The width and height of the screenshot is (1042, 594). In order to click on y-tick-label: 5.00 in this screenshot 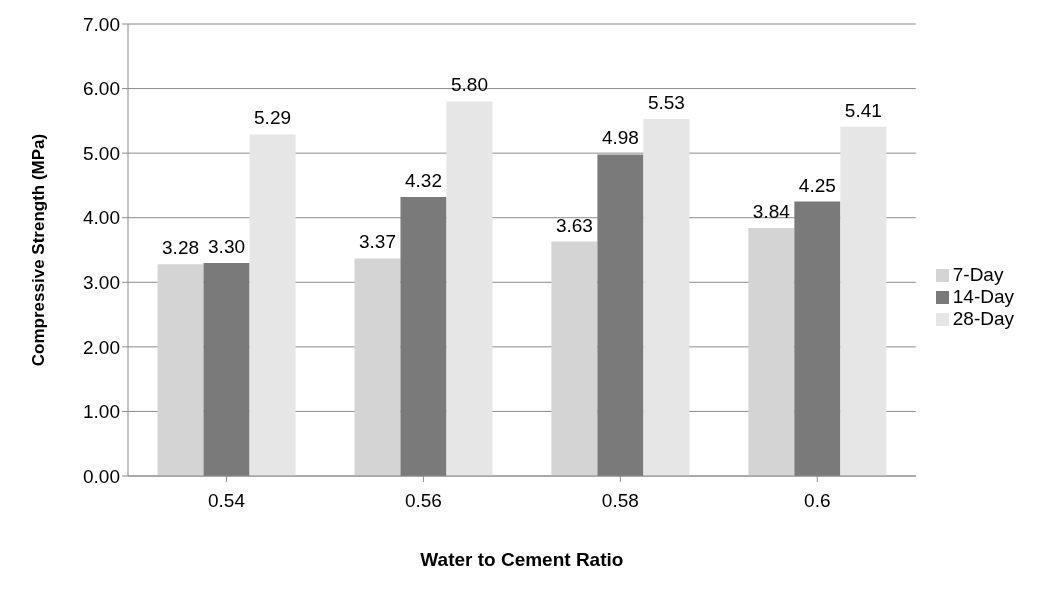, I will do `click(101, 153)`.